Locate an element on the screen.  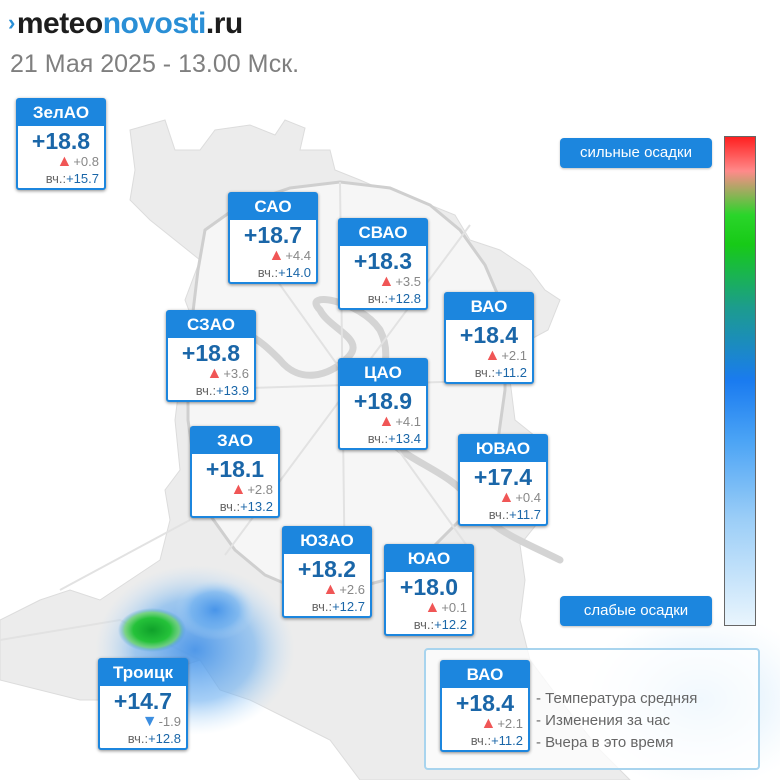
district-card-yuao: ЮАО +18.0 ▲+0.1 вч.:+12.2 is located at coordinates (429, 590).